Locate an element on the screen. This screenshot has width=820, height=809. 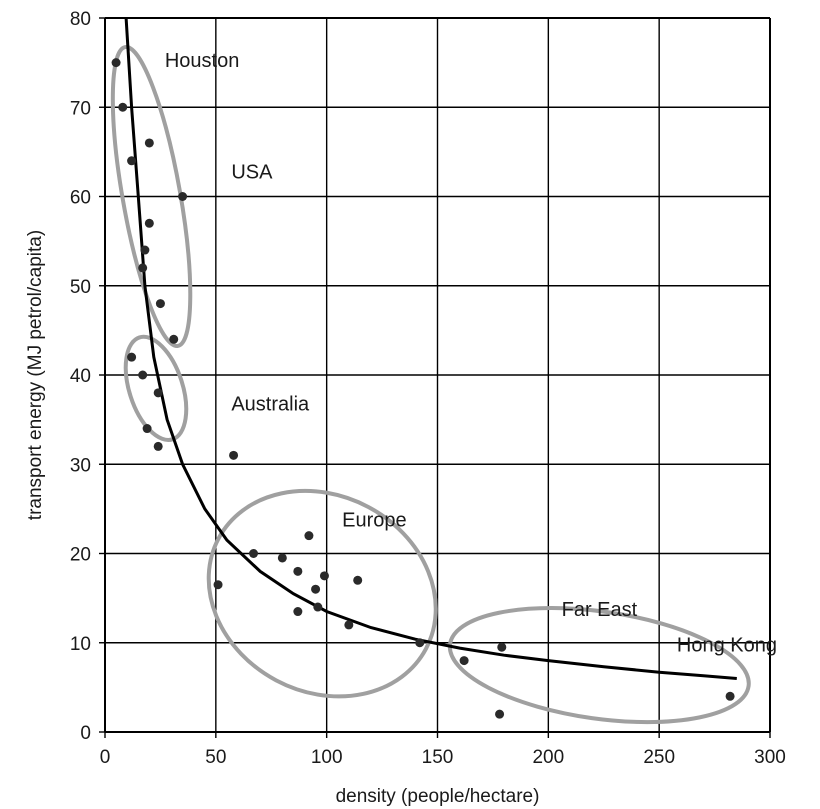
x-tick-label: 200 is located at coordinates (548, 757).